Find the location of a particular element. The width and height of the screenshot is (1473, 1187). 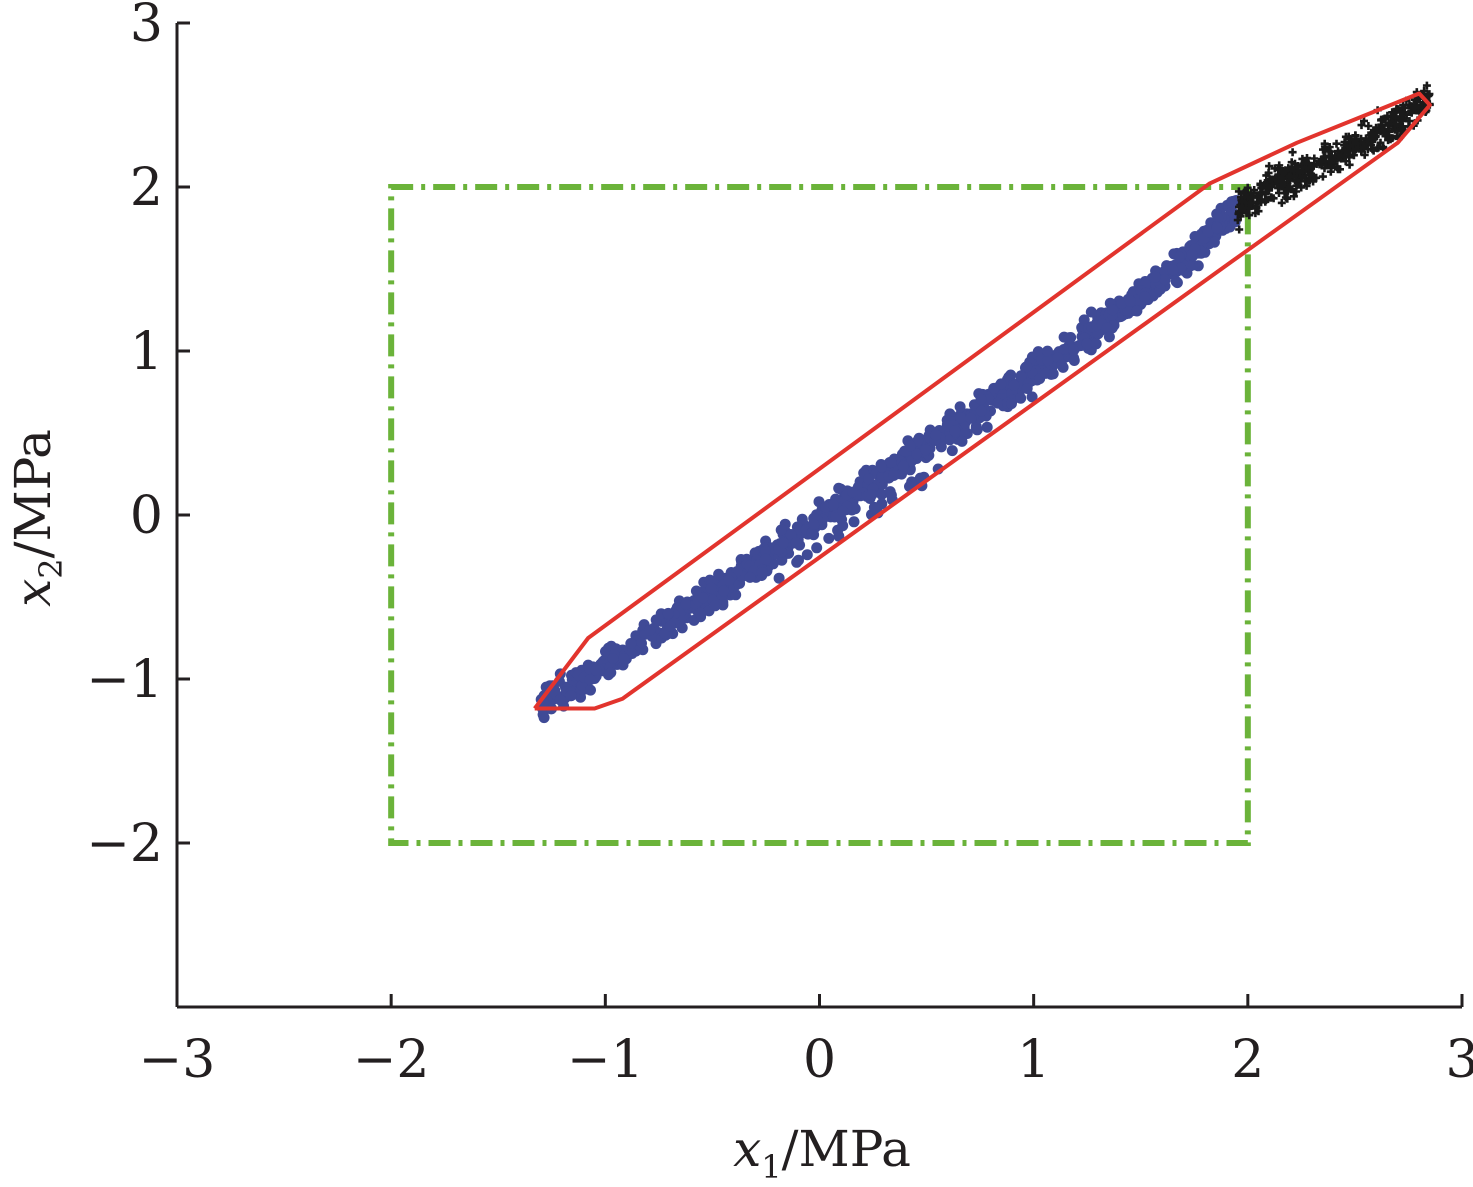

y-axis-title-sub: 2 is located at coordinates (51, 568).